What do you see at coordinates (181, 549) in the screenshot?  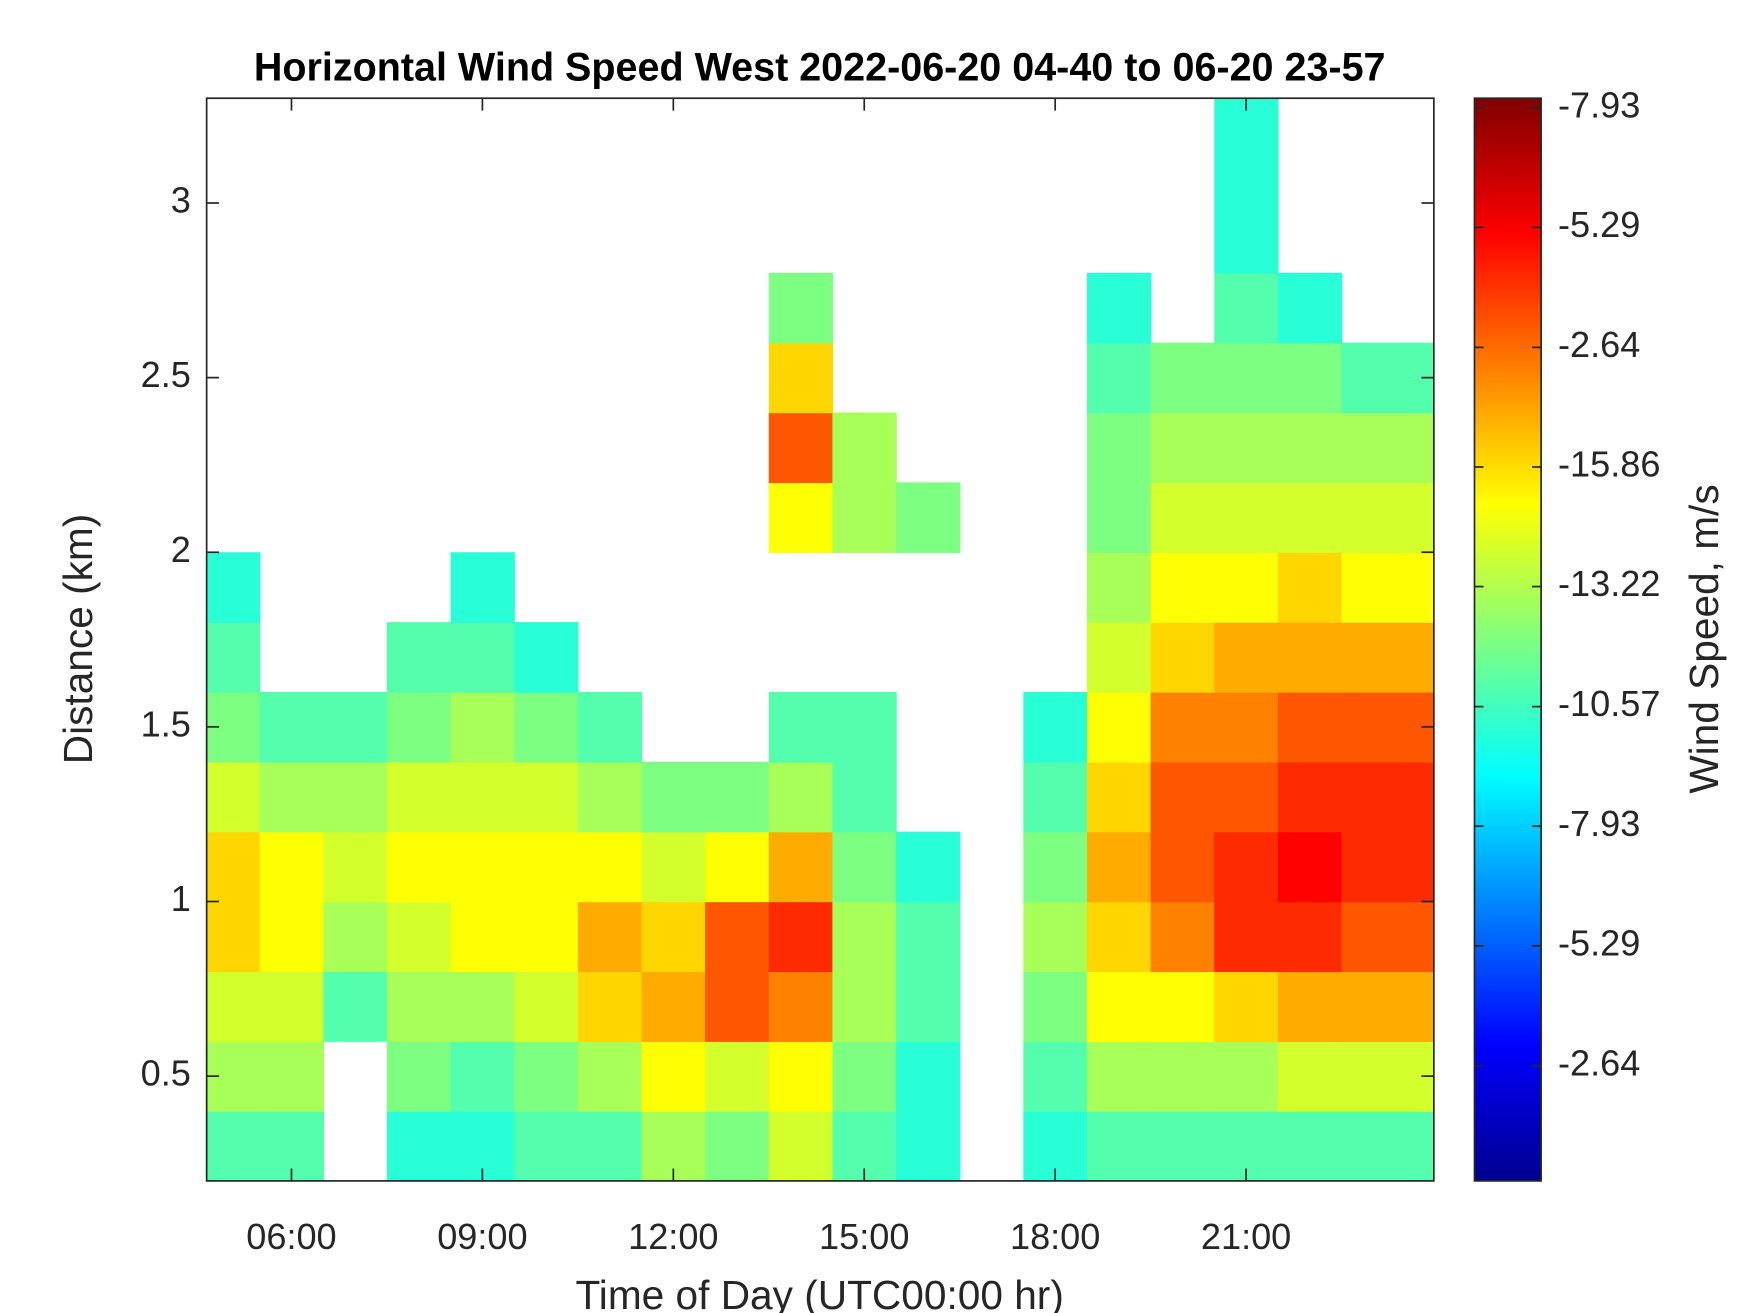 I see `y-tick-label: 2` at bounding box center [181, 549].